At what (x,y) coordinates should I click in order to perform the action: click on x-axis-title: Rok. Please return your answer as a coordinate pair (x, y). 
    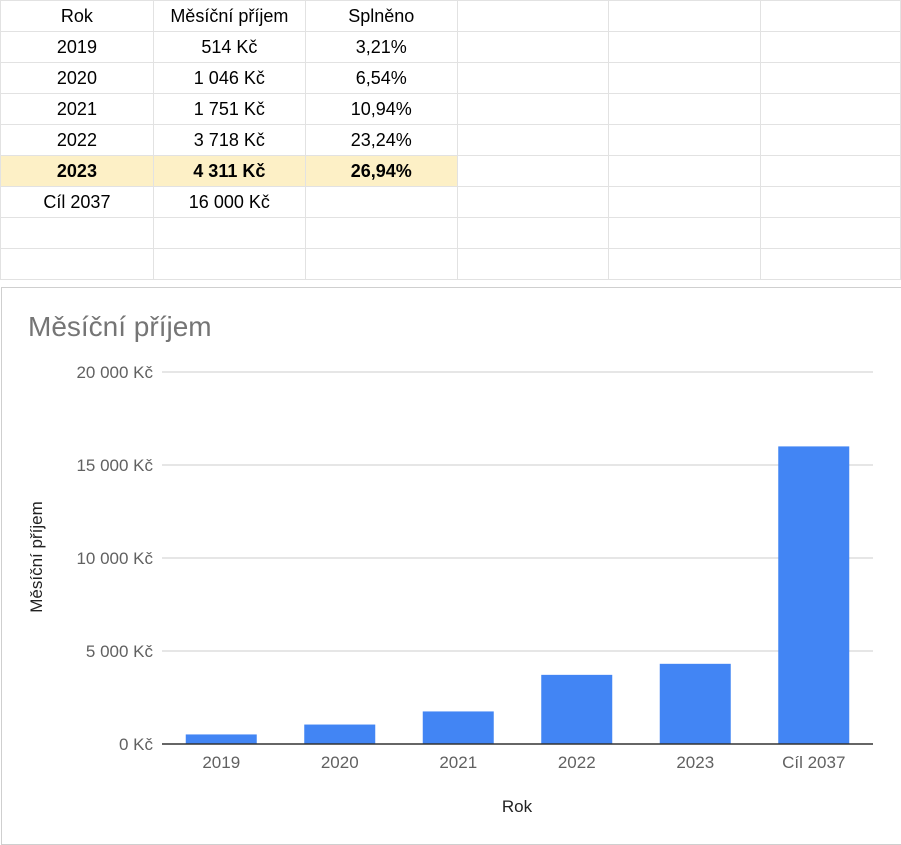
    Looking at the image, I should click on (517, 806).